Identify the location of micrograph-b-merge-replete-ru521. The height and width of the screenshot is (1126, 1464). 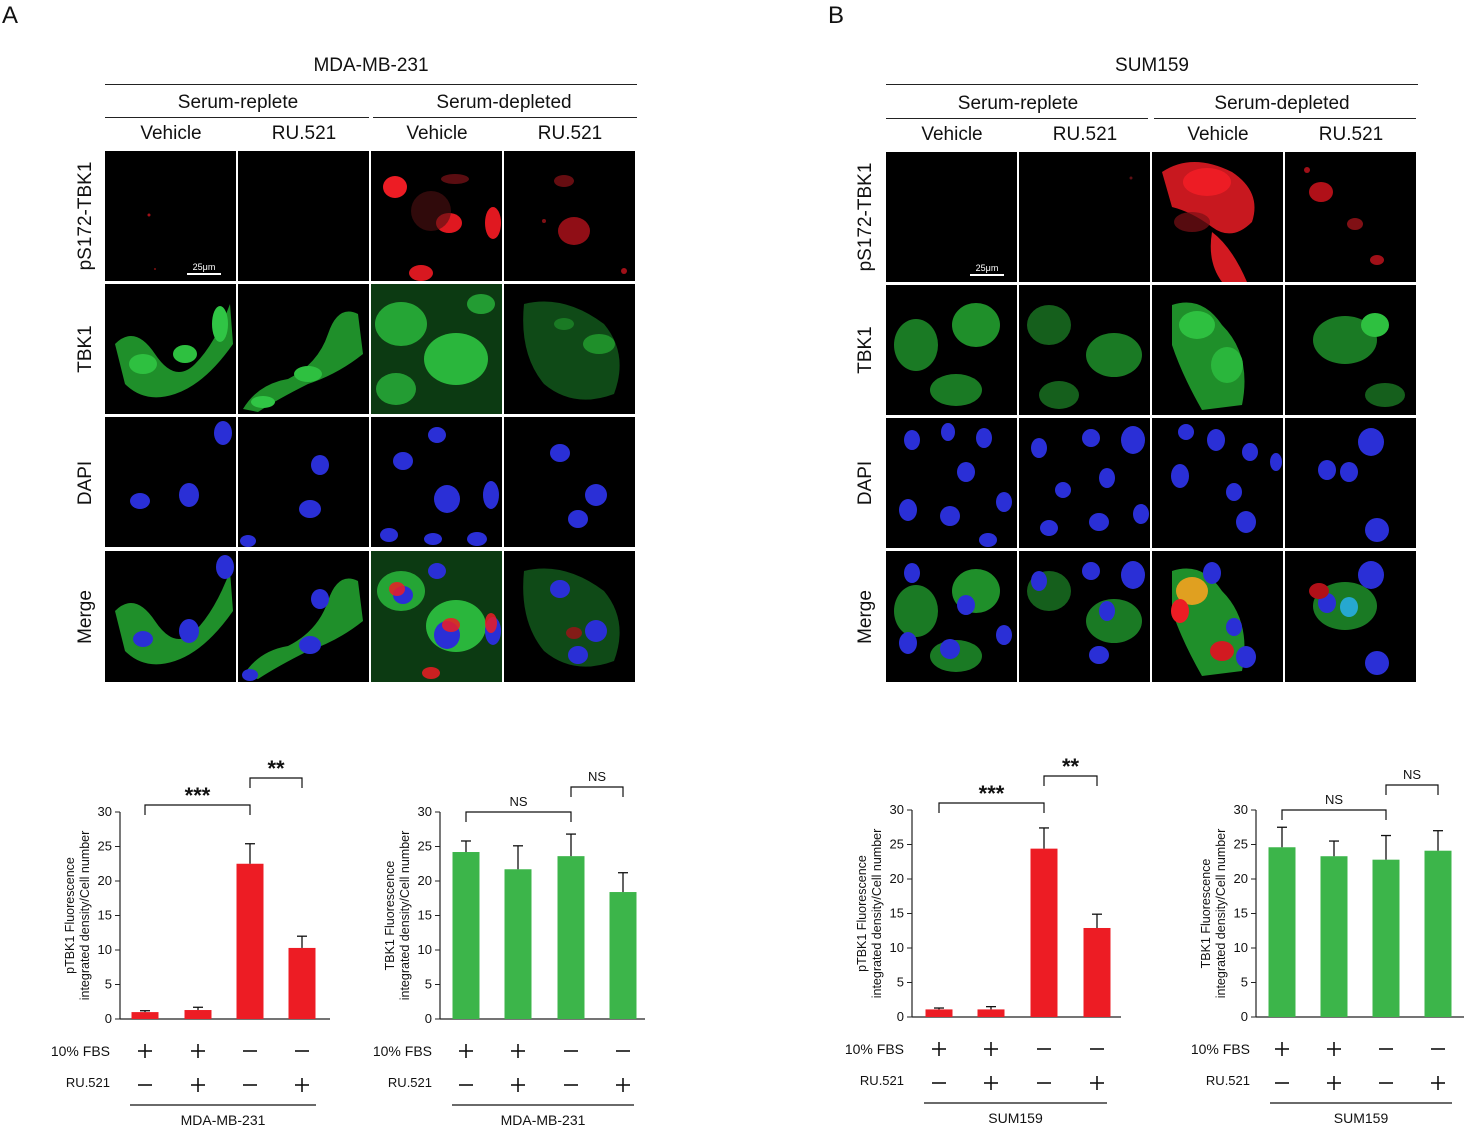
(1084, 616).